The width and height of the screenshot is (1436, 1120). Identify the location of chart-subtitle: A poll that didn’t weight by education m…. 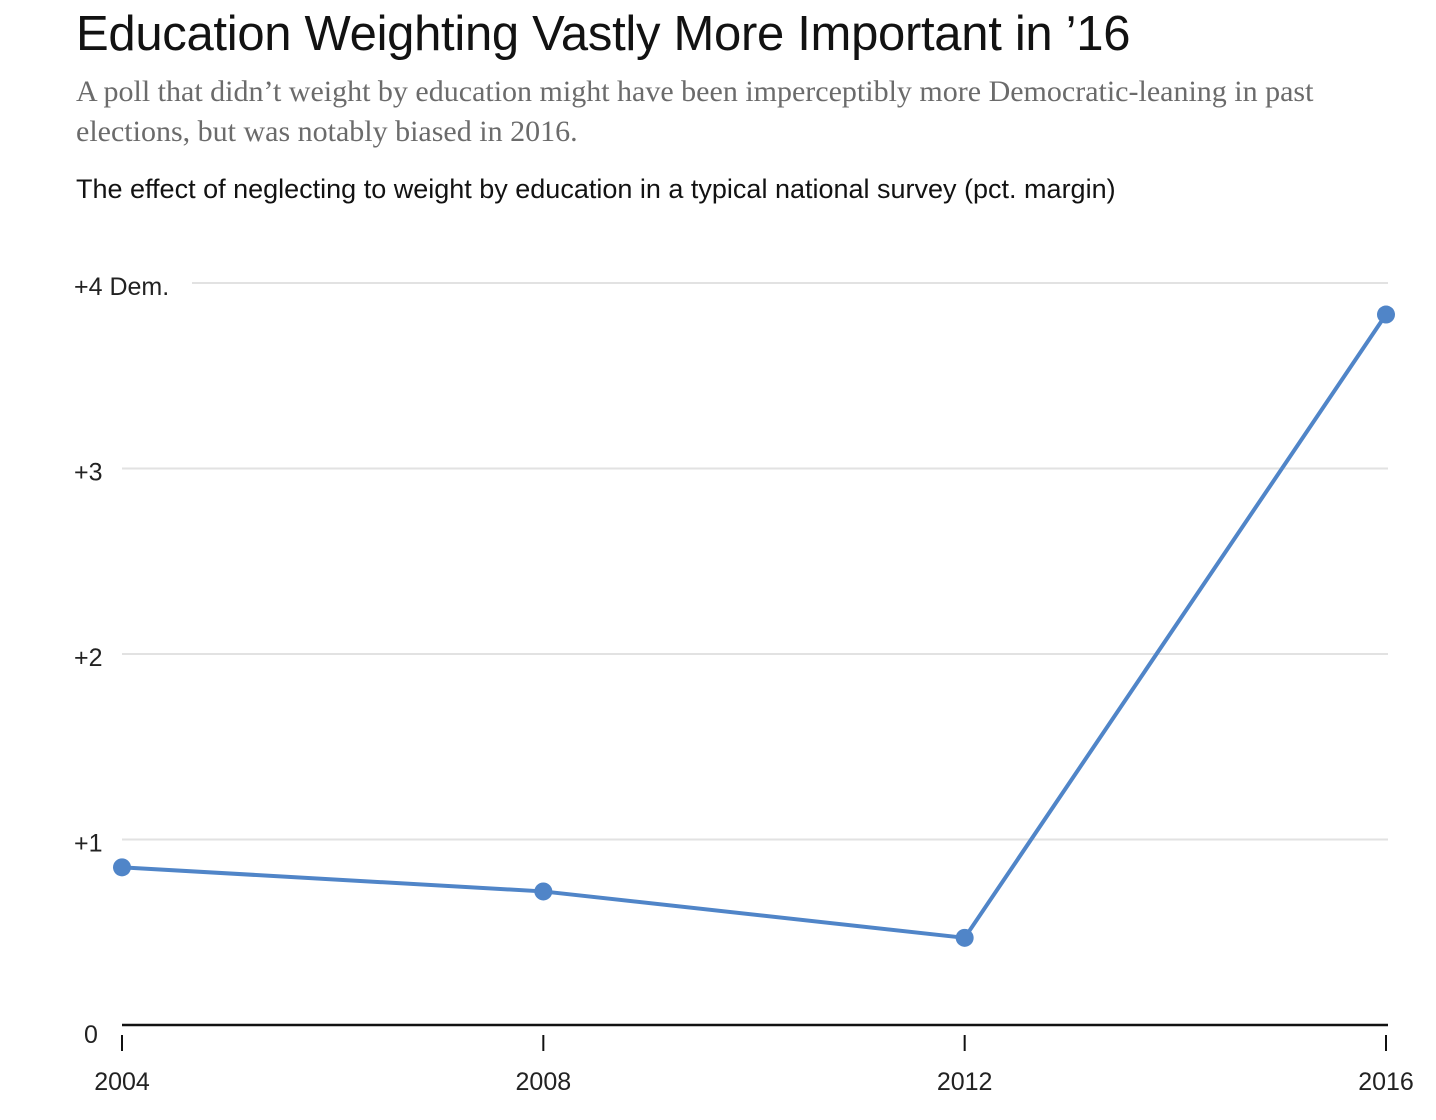
(695, 111).